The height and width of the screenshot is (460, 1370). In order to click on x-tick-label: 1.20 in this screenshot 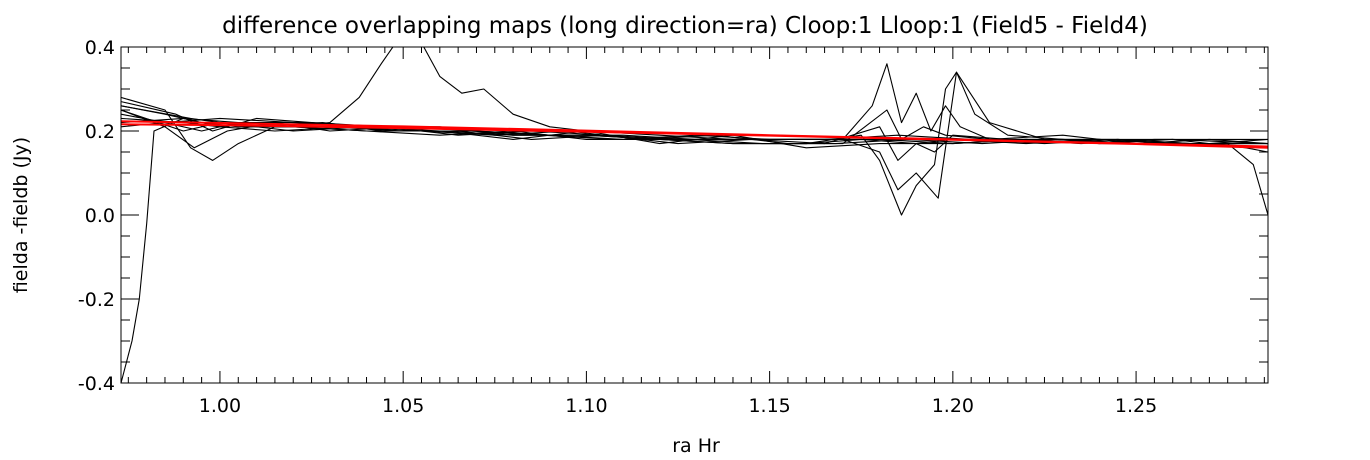, I will do `click(953, 406)`.